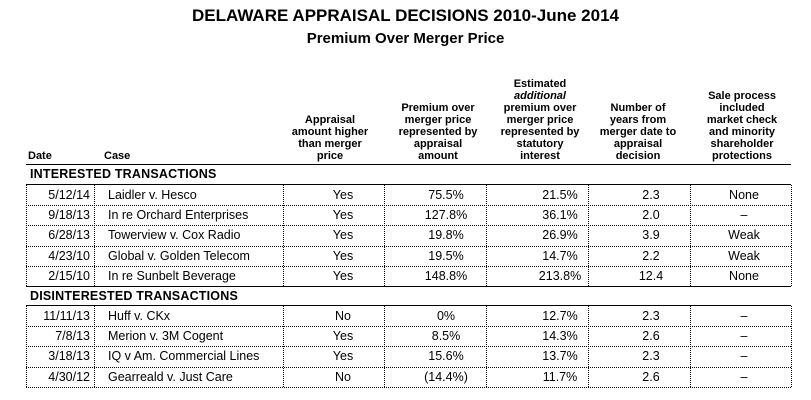 This screenshot has width=811, height=400. Describe the element at coordinates (560, 336) in the screenshot. I see `cell-estimated-premium: 14.3%` at that location.